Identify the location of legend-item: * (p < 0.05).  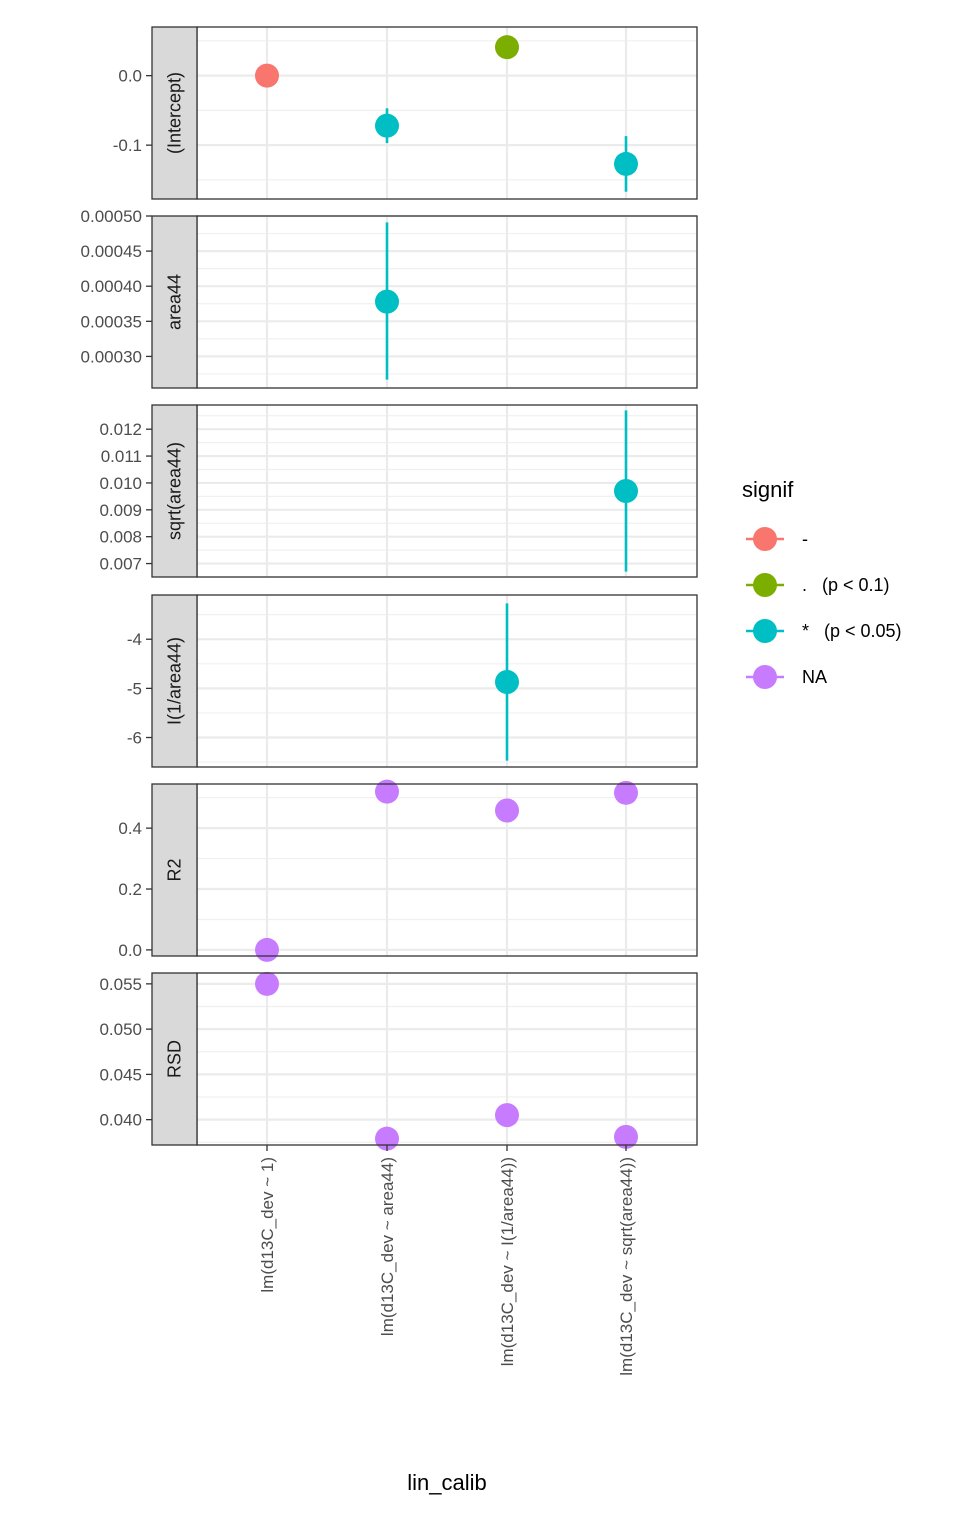
(824, 631).